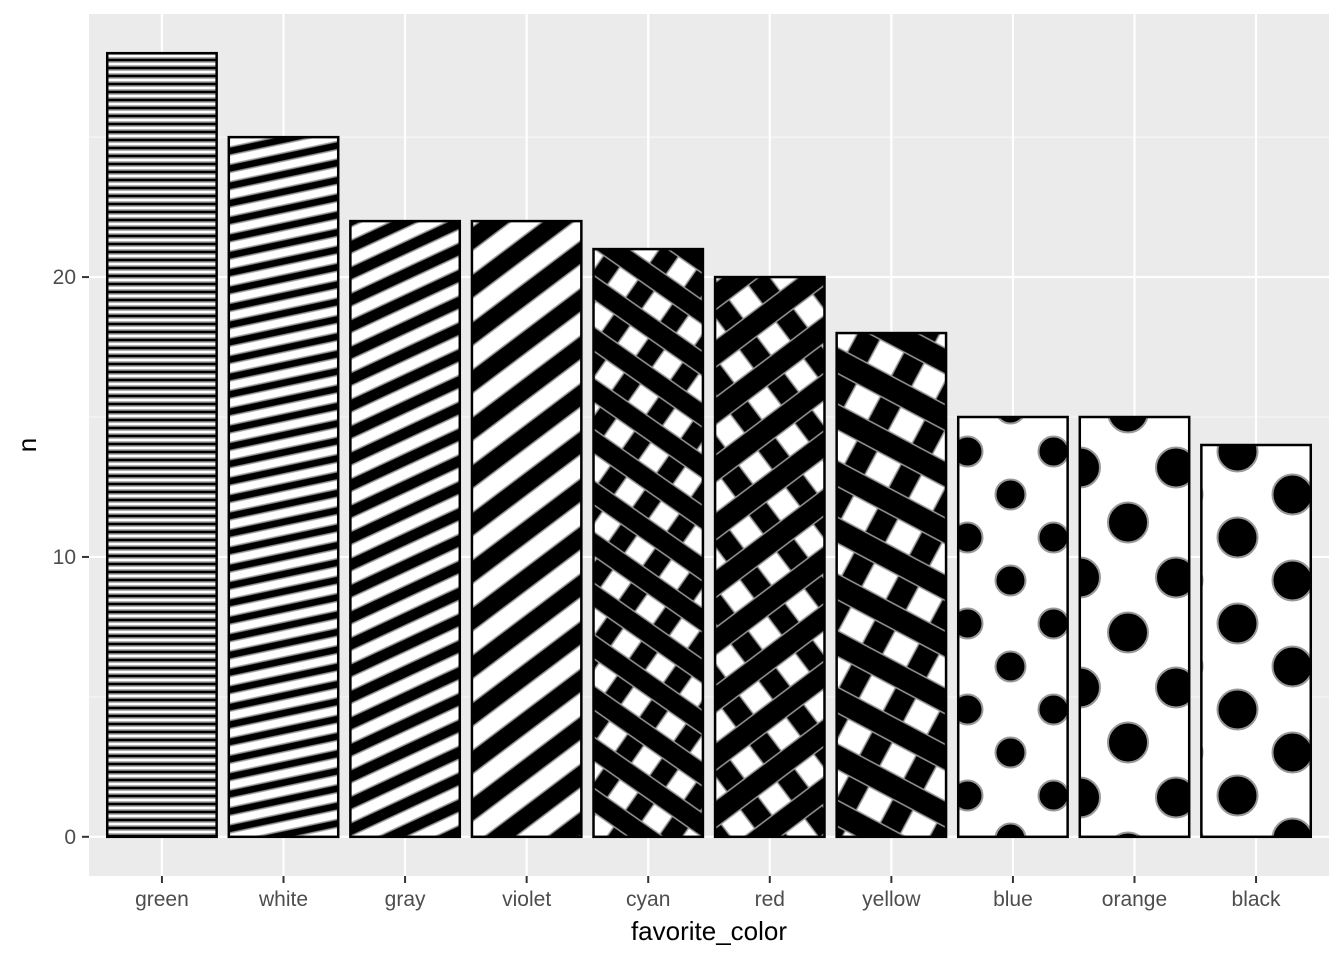 This screenshot has height=960, width=1344. What do you see at coordinates (648, 543) in the screenshot?
I see `bar-cyan` at bounding box center [648, 543].